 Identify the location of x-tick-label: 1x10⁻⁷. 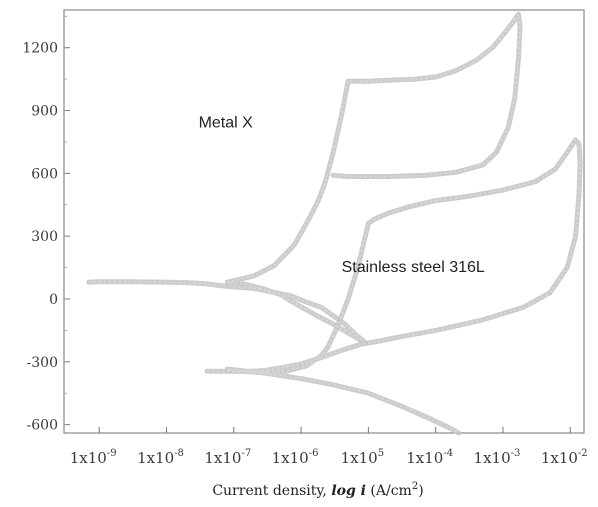
(227, 457).